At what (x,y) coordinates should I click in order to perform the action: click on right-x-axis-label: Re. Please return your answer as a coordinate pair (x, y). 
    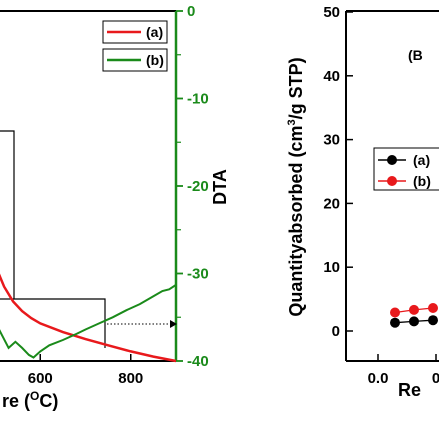
    Looking at the image, I should click on (409, 390).